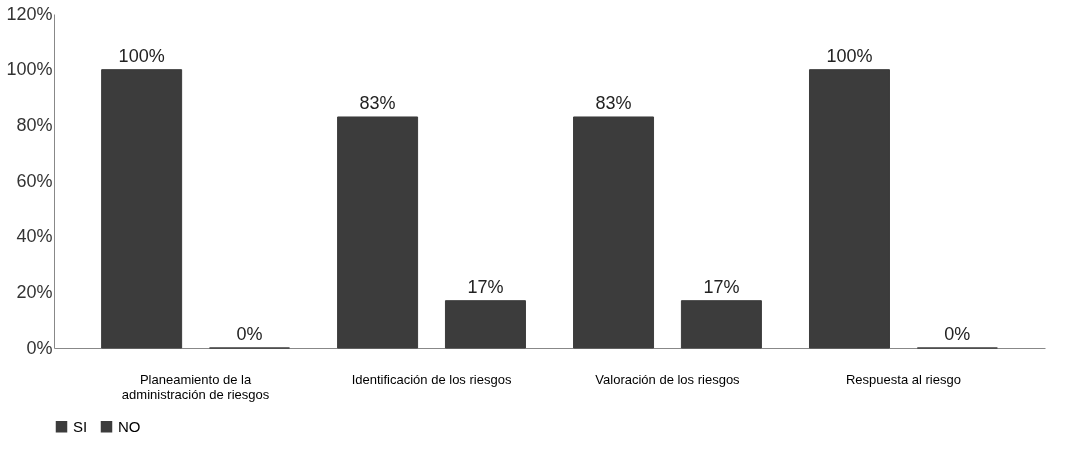 The height and width of the screenshot is (450, 1065). I want to click on y-tick-label: 0%, so click(39, 347).